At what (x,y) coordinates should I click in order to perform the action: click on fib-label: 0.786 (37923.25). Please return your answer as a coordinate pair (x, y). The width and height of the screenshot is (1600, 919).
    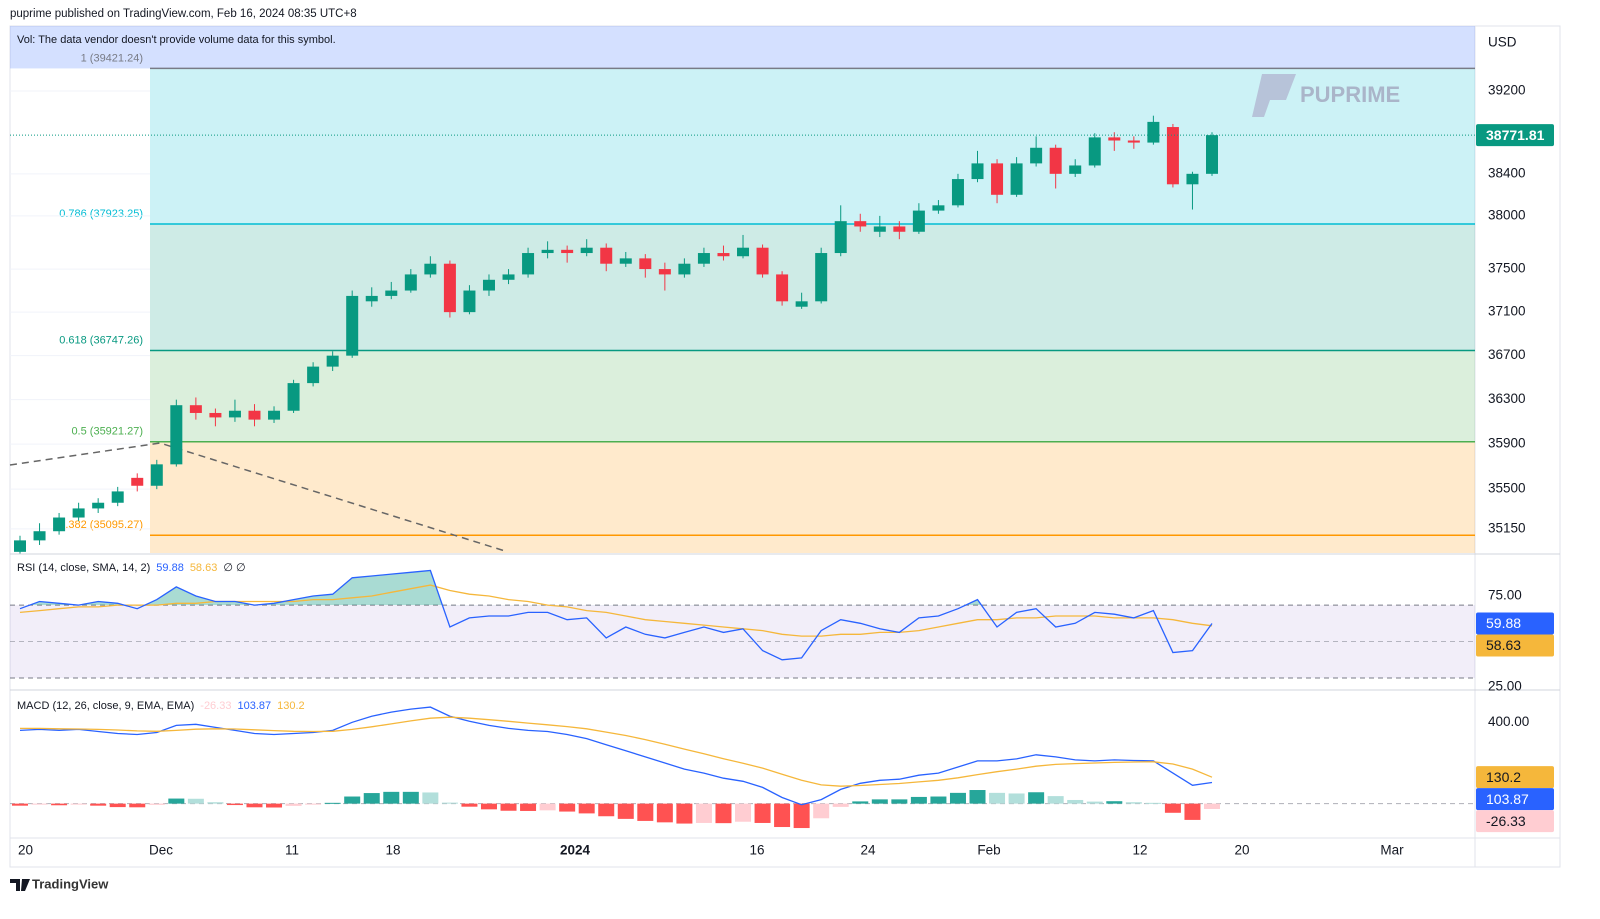
    Looking at the image, I should click on (101, 214).